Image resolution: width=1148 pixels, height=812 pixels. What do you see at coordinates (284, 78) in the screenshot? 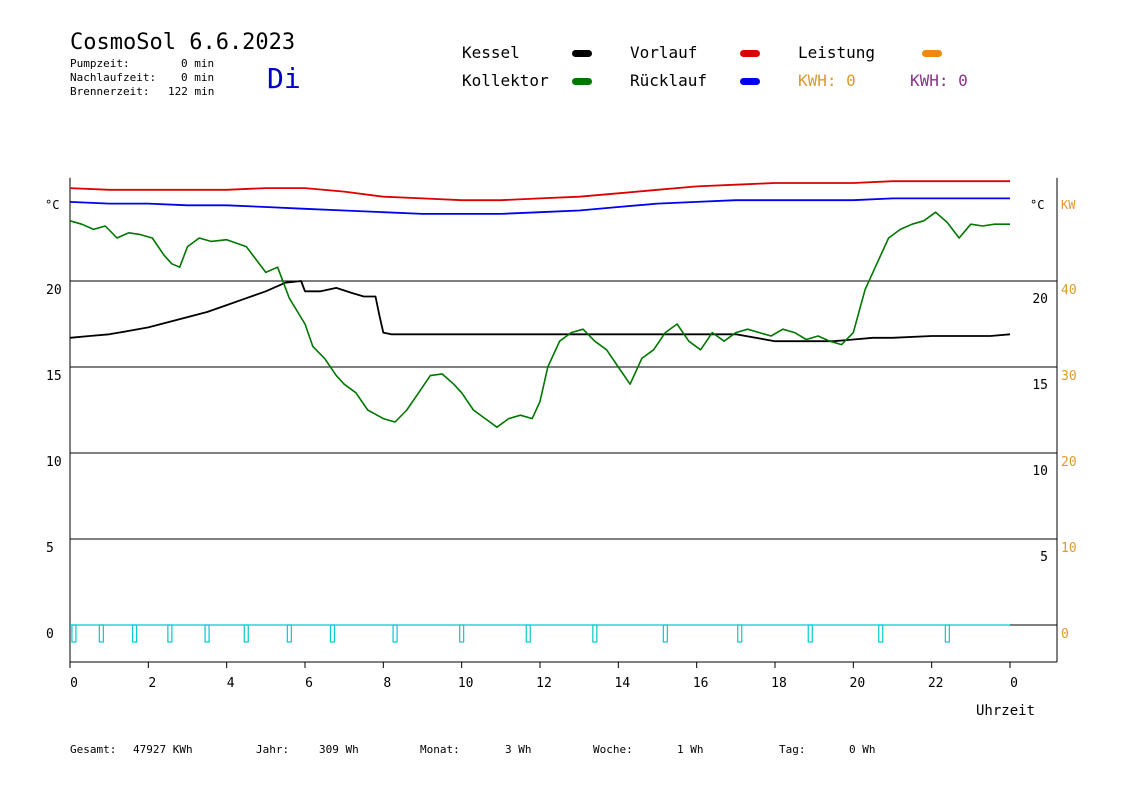
I see `weekday-label: Di` at bounding box center [284, 78].